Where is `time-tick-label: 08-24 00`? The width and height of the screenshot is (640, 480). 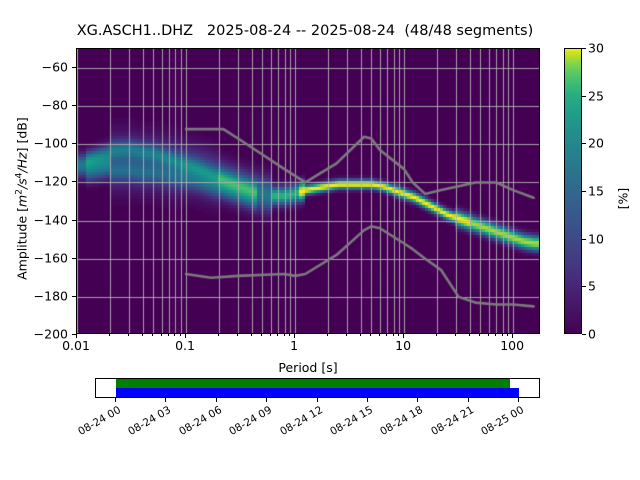
time-tick-label: 08-24 00 is located at coordinates (99, 421).